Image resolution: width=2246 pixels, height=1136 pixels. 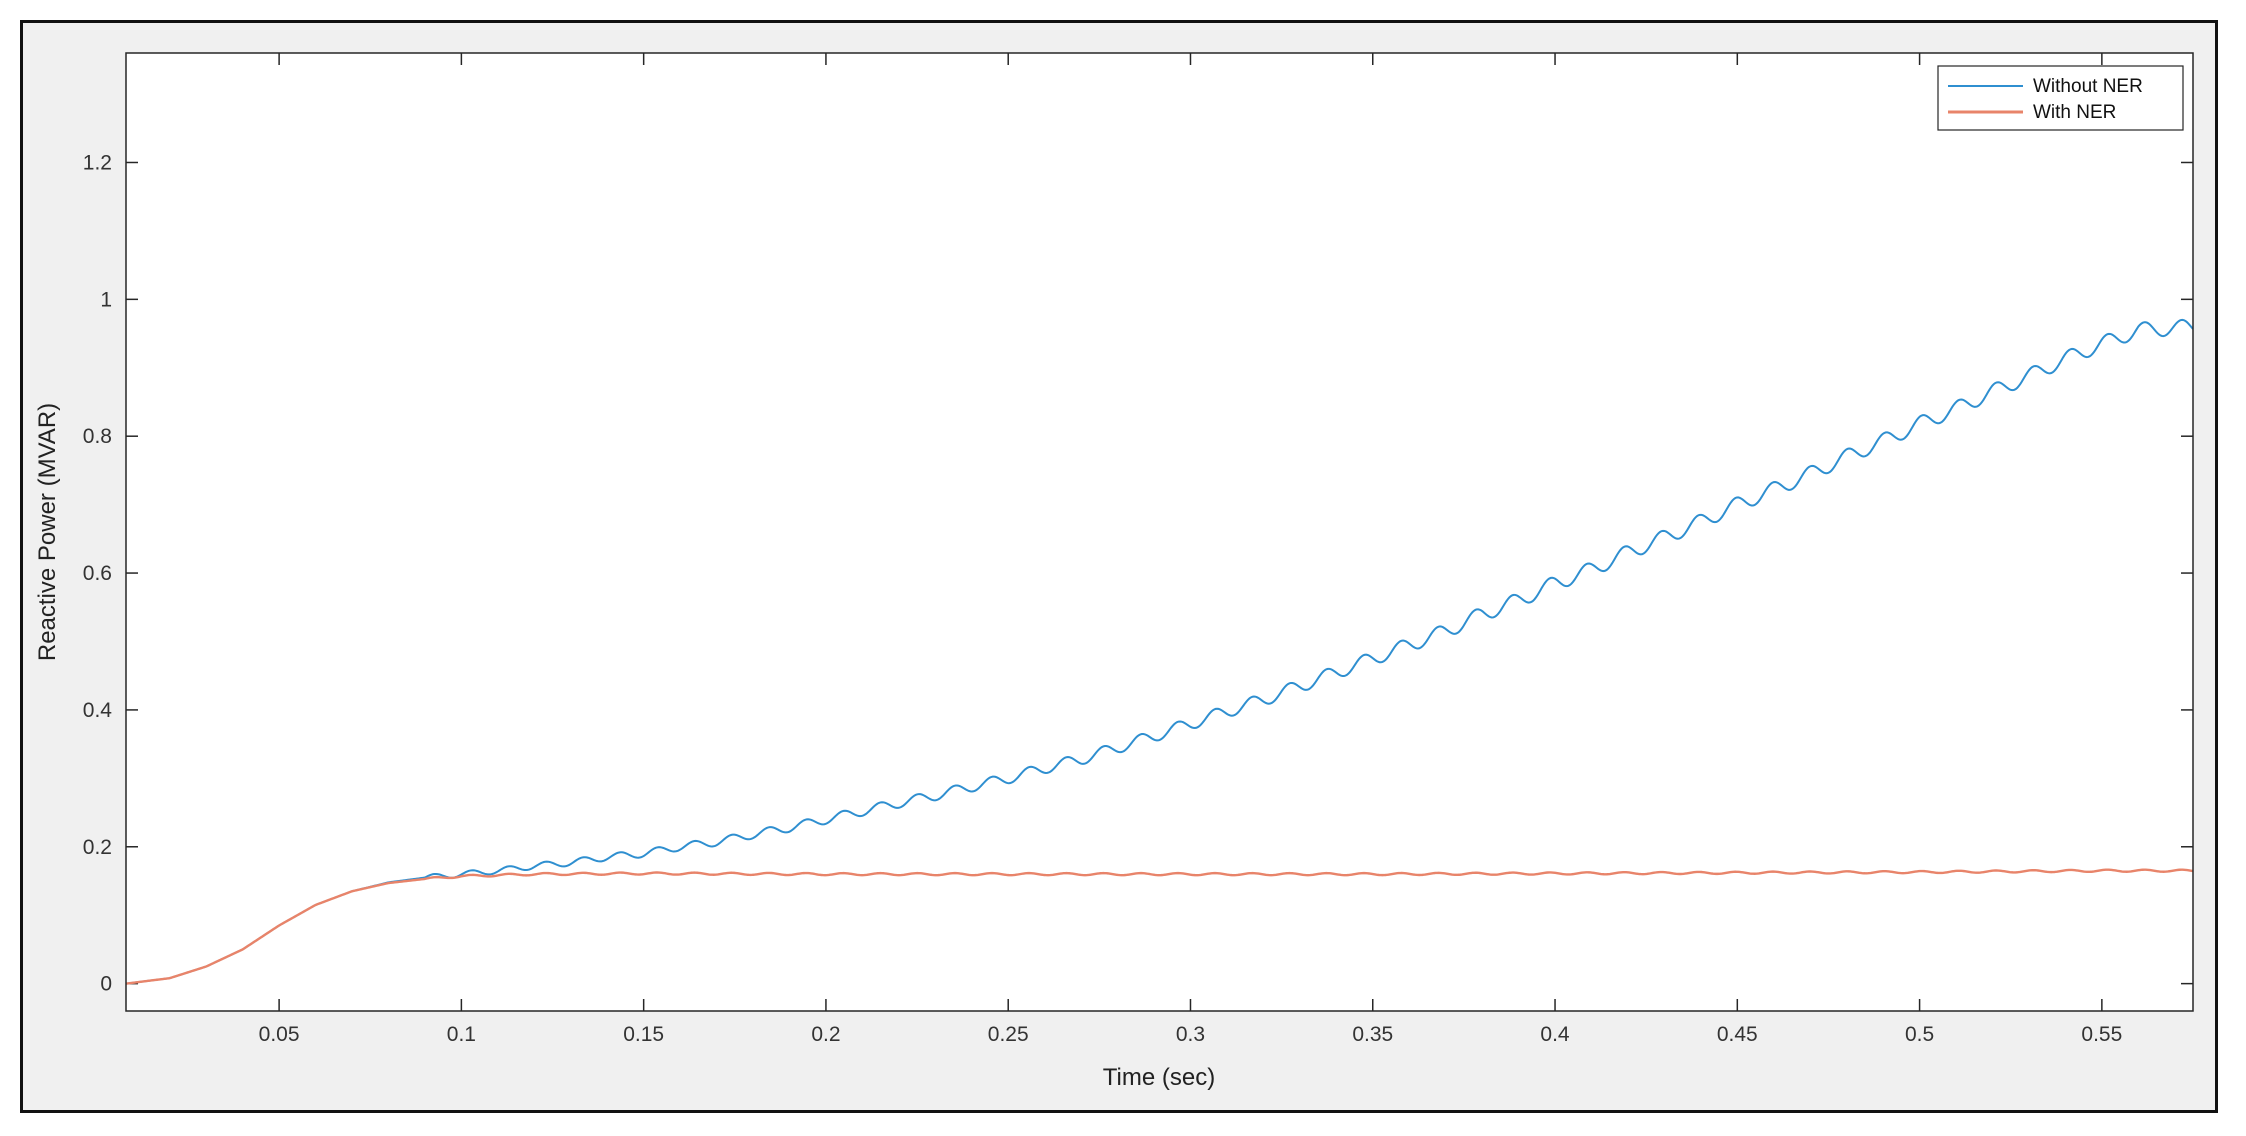 What do you see at coordinates (1555, 1034) in the screenshot?
I see `x-tick-label: 0.4` at bounding box center [1555, 1034].